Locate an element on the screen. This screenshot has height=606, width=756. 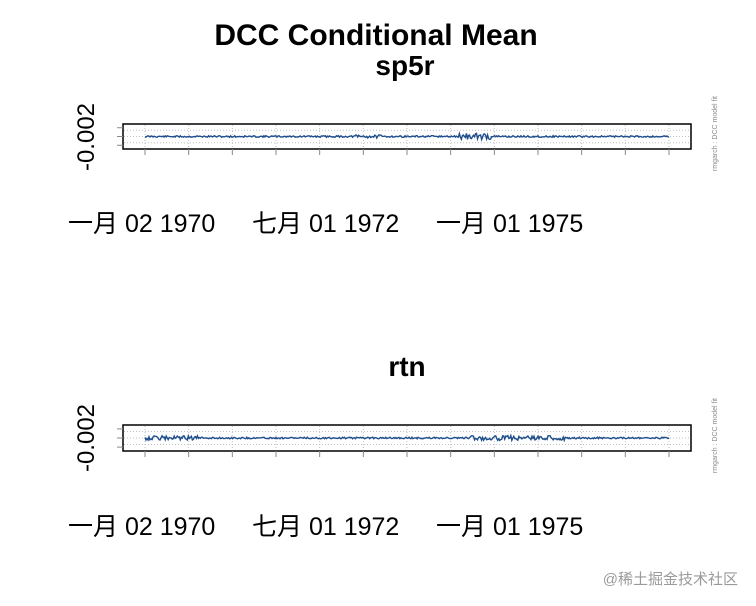
panel-title-rtn: rtn is located at coordinates (406, 366).